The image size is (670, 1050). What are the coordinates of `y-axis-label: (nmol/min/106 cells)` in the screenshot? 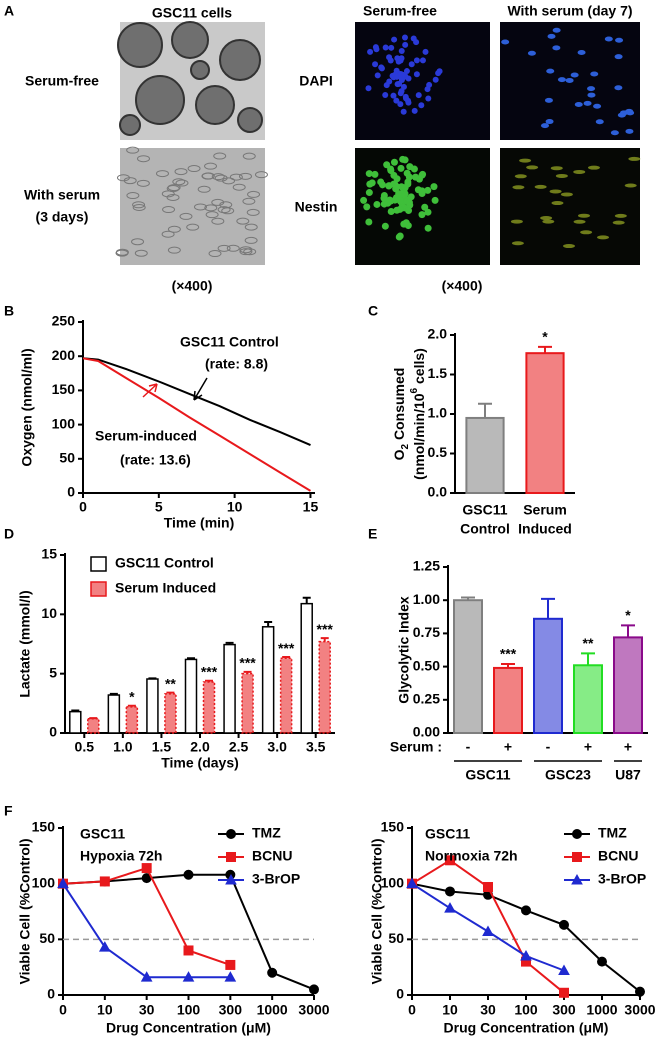 It's located at (418, 414).